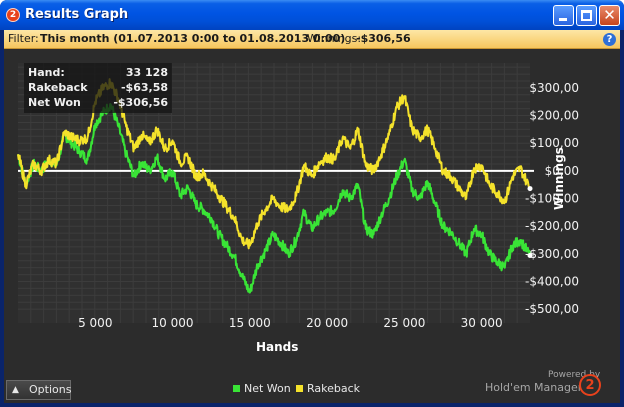 Image resolution: width=624 pixels, height=407 pixels. What do you see at coordinates (554, 143) in the screenshot?
I see `y-tick-label: $100,00` at bounding box center [554, 143].